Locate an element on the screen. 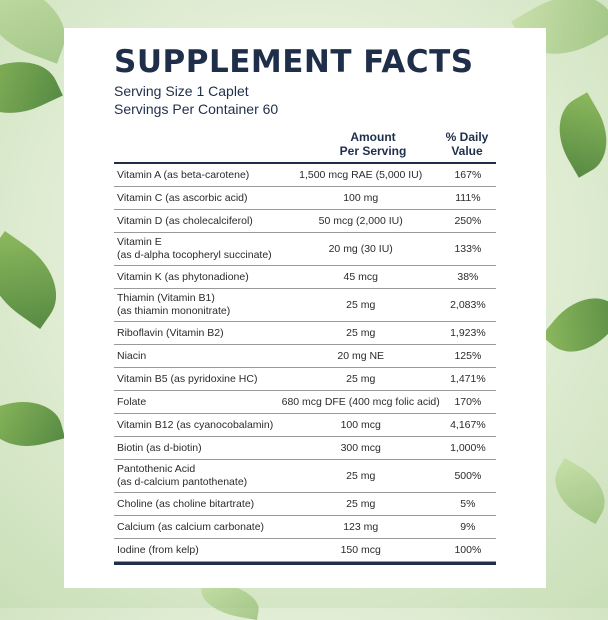 Image resolution: width=608 pixels, height=620 pixels. table-row: Vitamin C (as ascorbic acid) 100 mg 111% is located at coordinates (305, 198).